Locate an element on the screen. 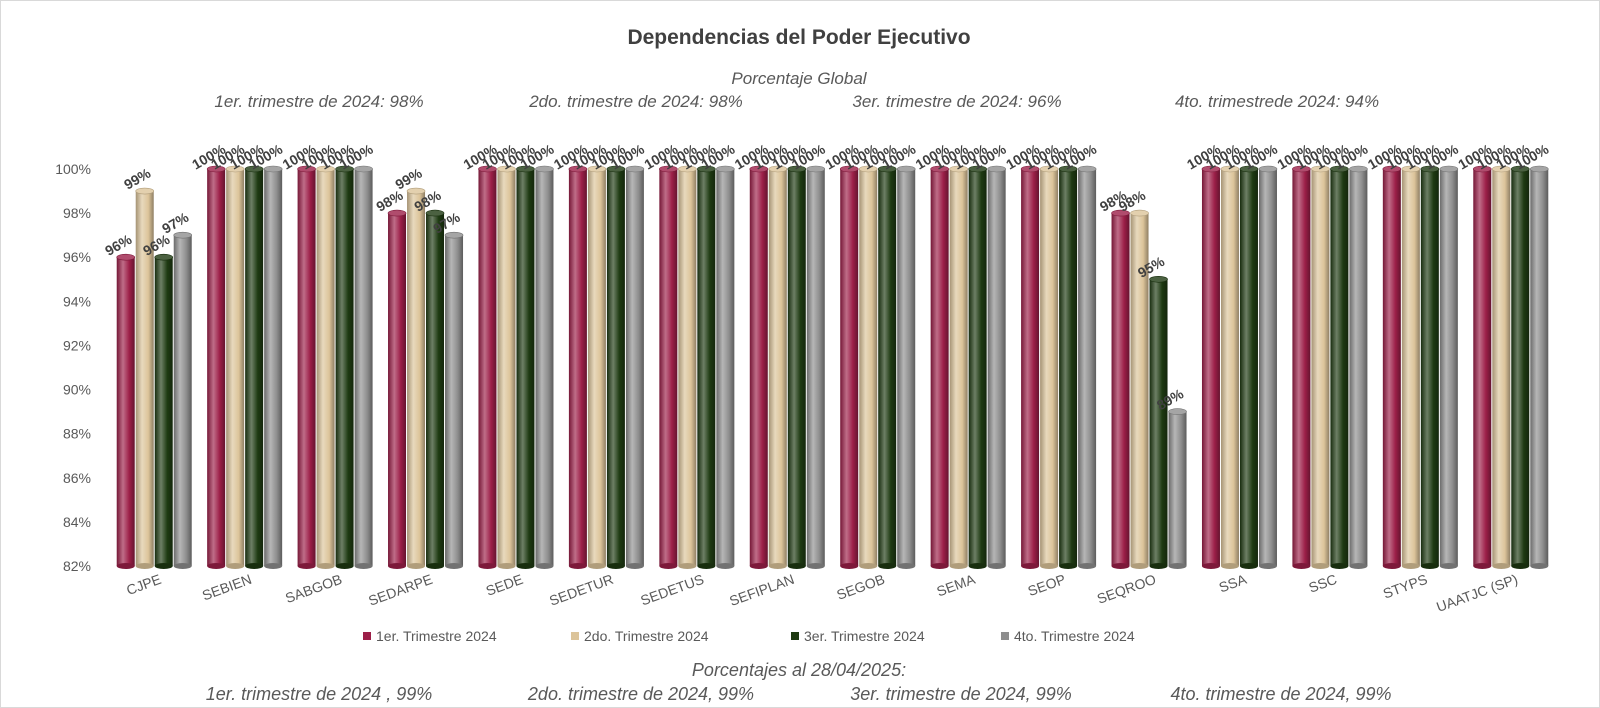 The width and height of the screenshot is (1600, 708). x-tick-label: SEMA is located at coordinates (955, 585).